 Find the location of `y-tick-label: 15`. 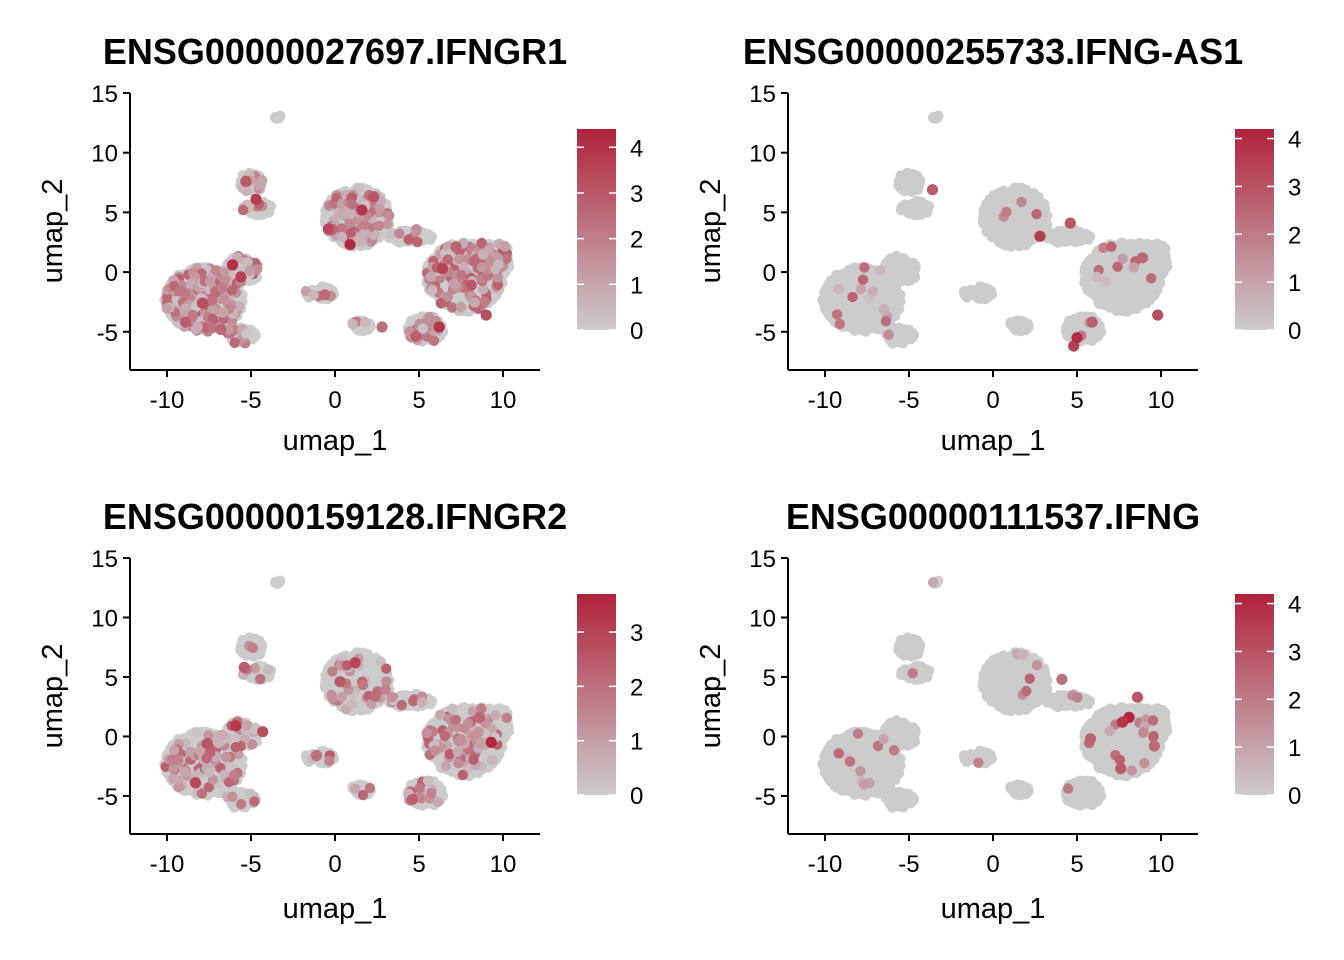

y-tick-label: 15 is located at coordinates (104, 94).